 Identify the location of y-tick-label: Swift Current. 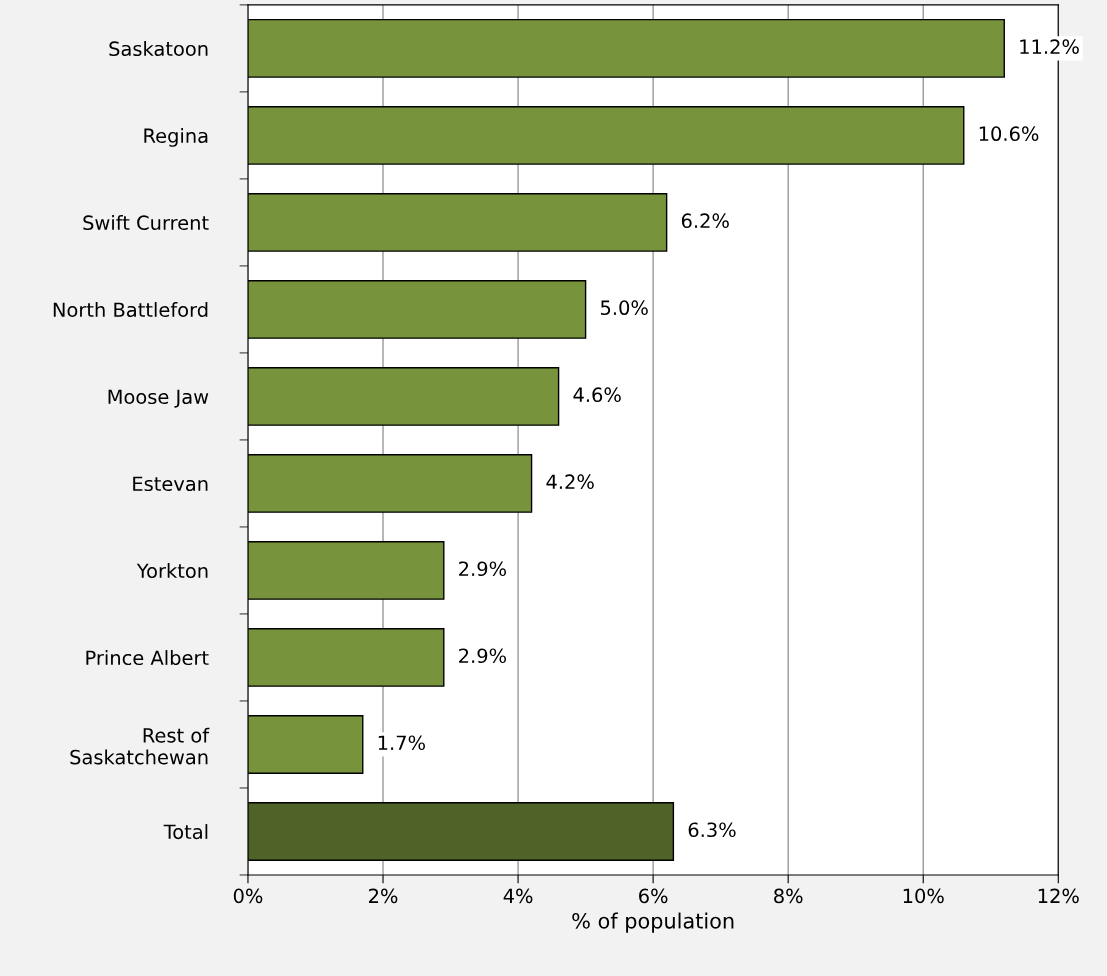
(146, 223).